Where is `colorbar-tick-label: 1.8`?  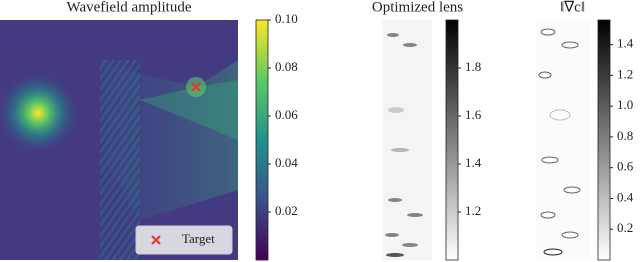 colorbar-tick-label: 1.8 is located at coordinates (473, 66).